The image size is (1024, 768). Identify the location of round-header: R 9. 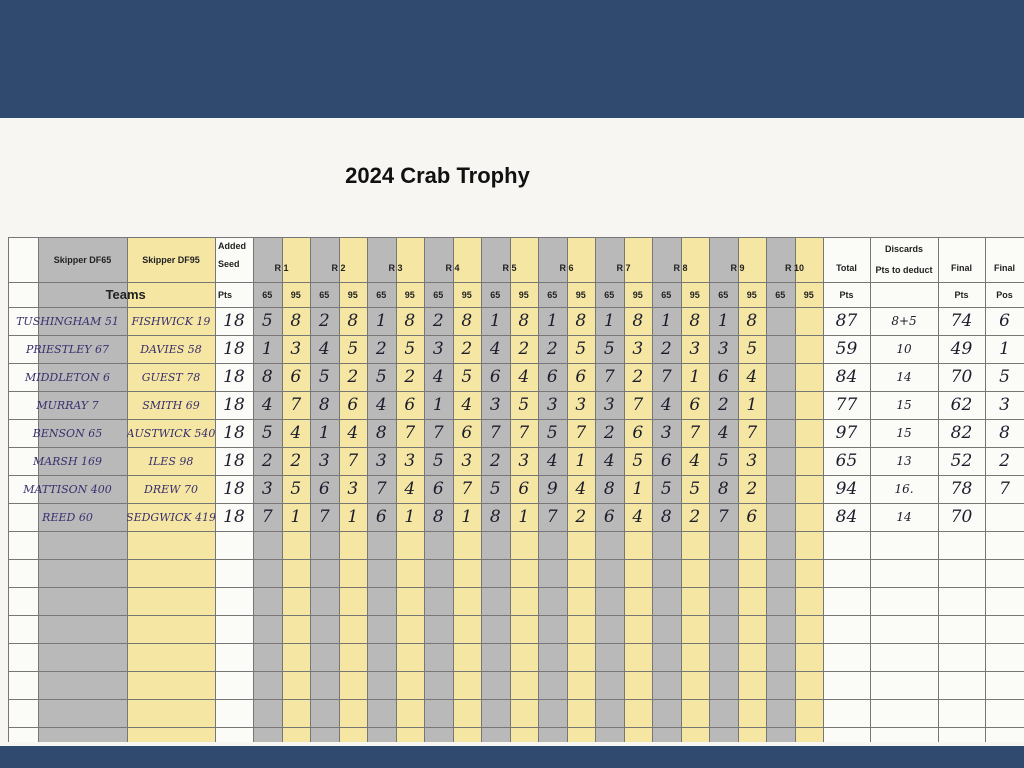
(737, 268).